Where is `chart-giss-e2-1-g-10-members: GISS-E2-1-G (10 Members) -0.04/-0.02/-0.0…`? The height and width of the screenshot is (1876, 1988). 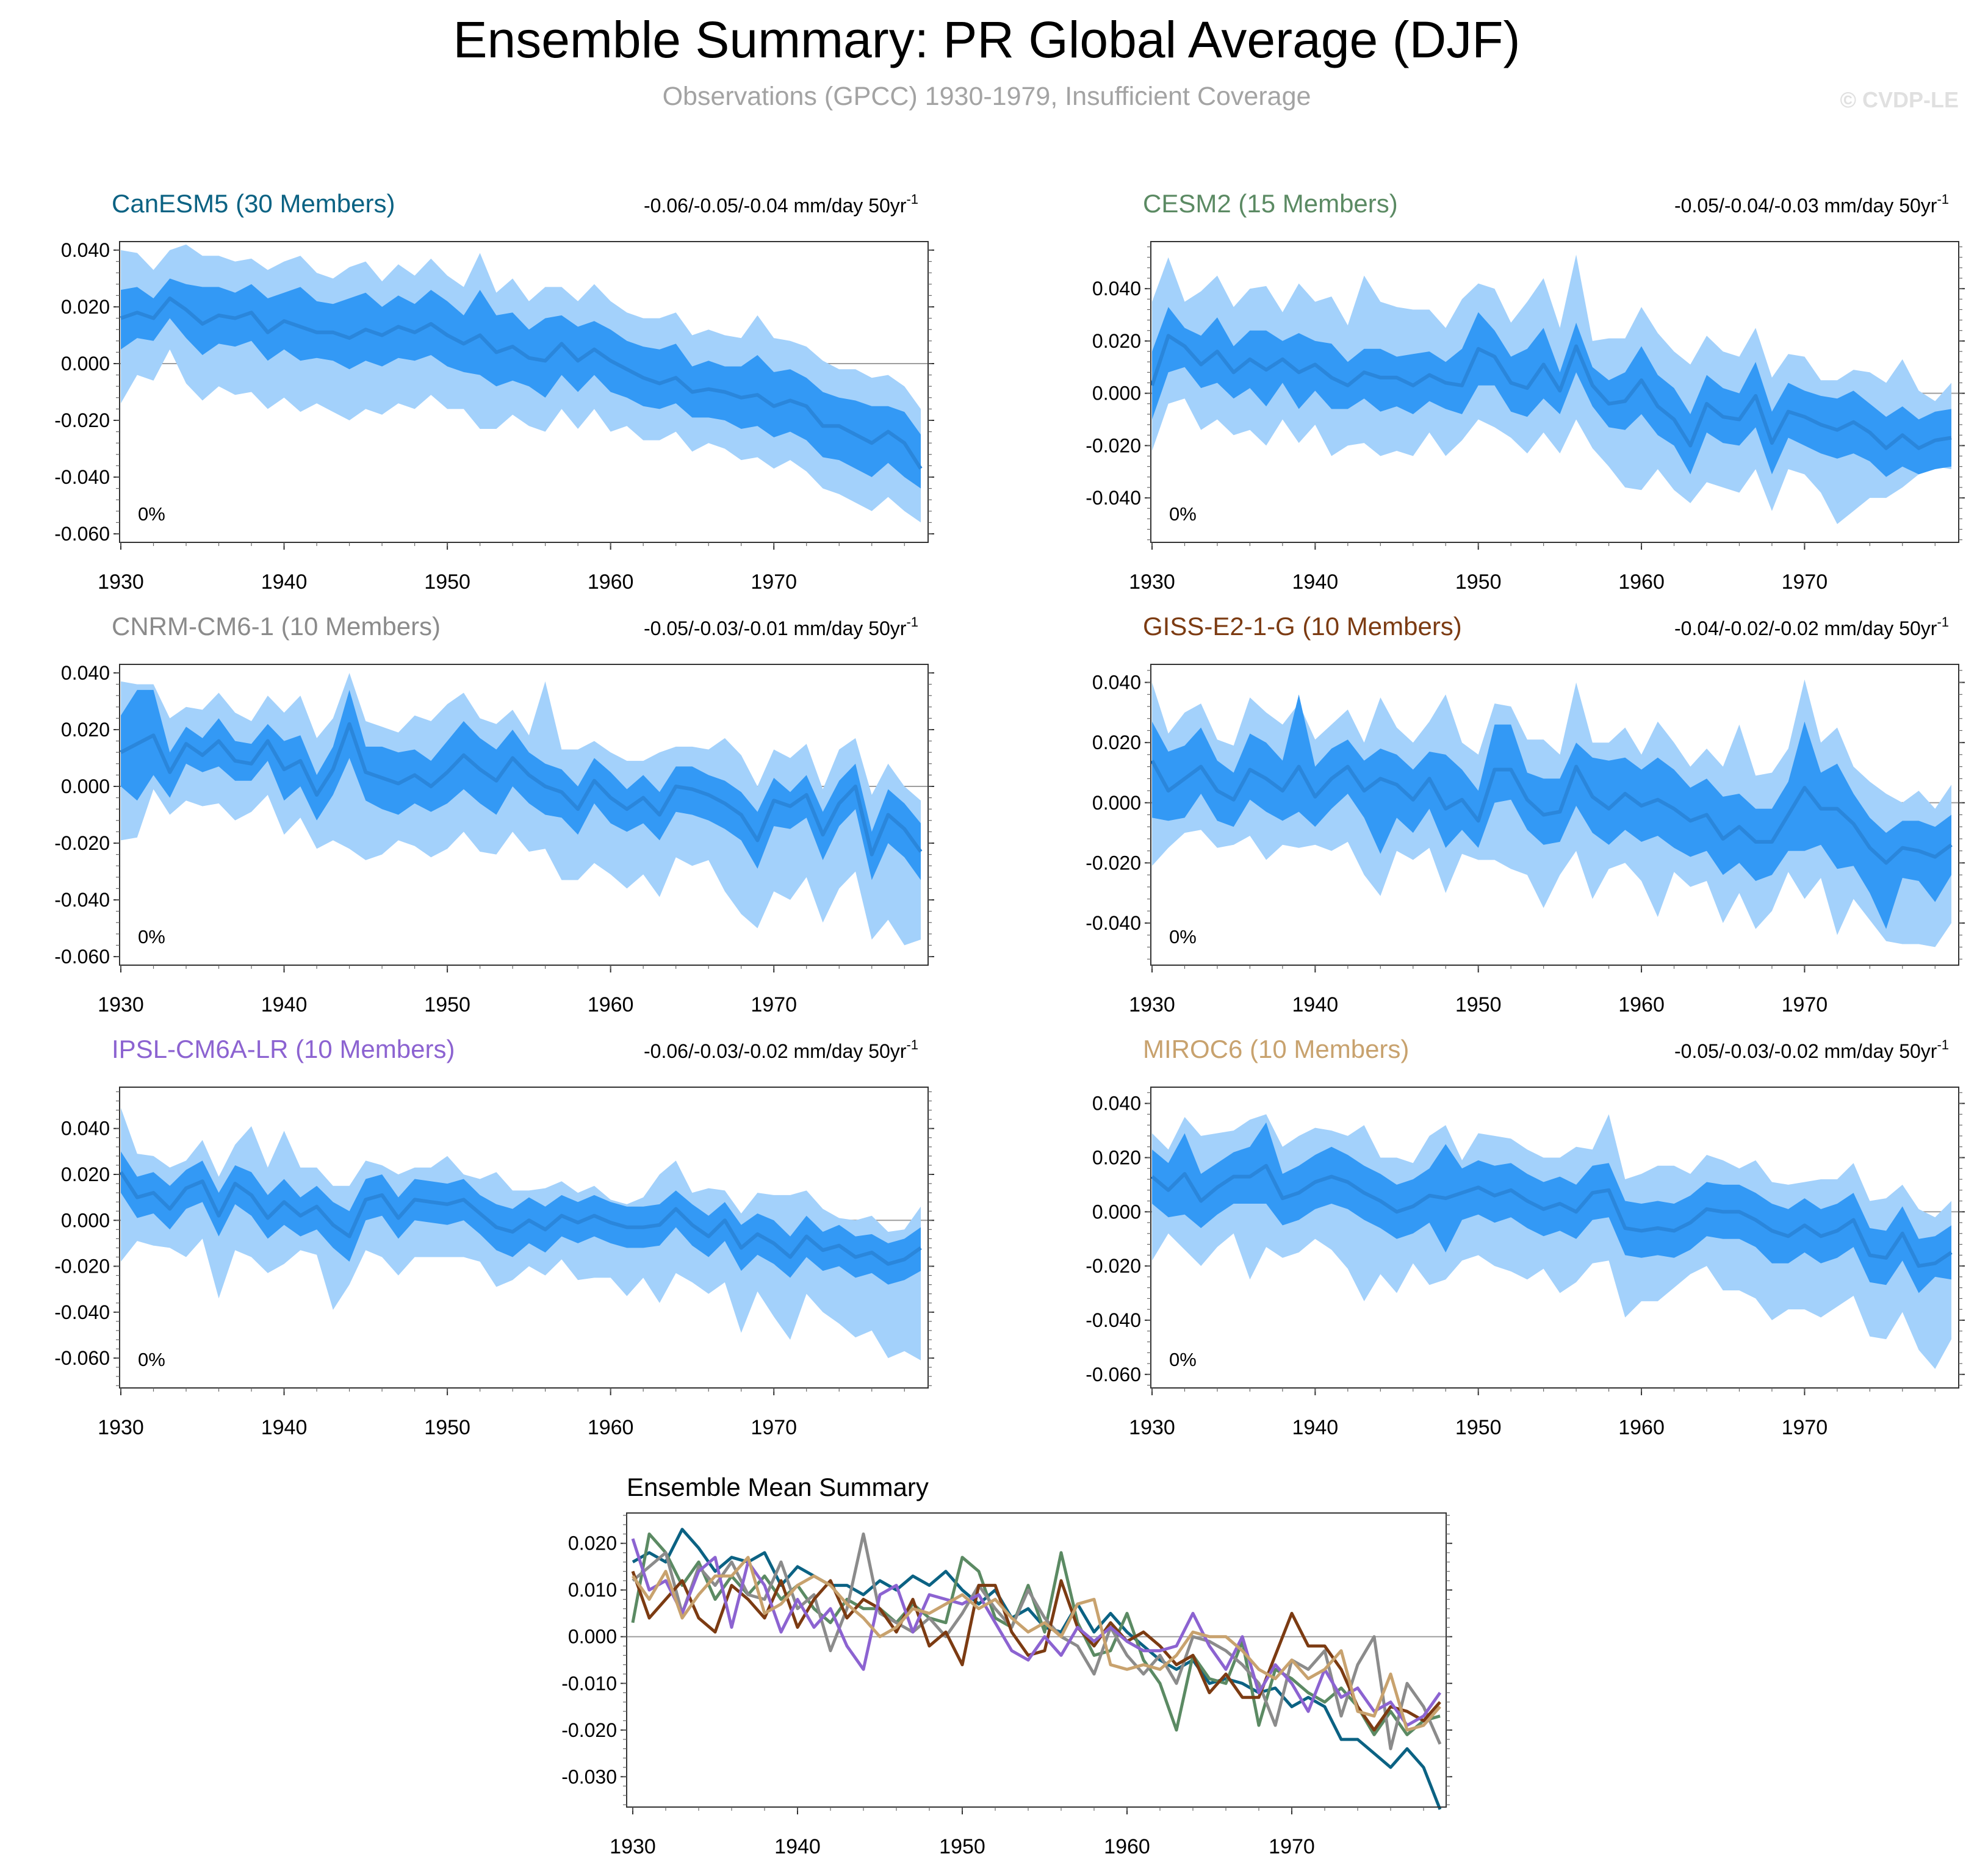 chart-giss-e2-1-g-10-members: GISS-E2-1-G (10 Members) -0.04/-0.02/-0.0… is located at coordinates (1525, 814).